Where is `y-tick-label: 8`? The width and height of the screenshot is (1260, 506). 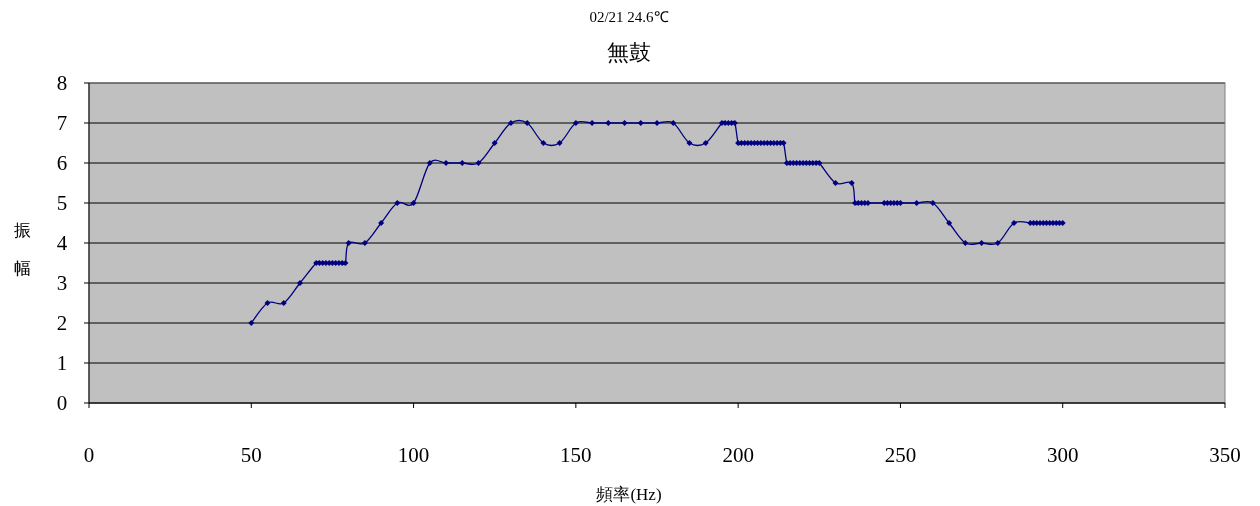 y-tick-label: 8 is located at coordinates (62, 83).